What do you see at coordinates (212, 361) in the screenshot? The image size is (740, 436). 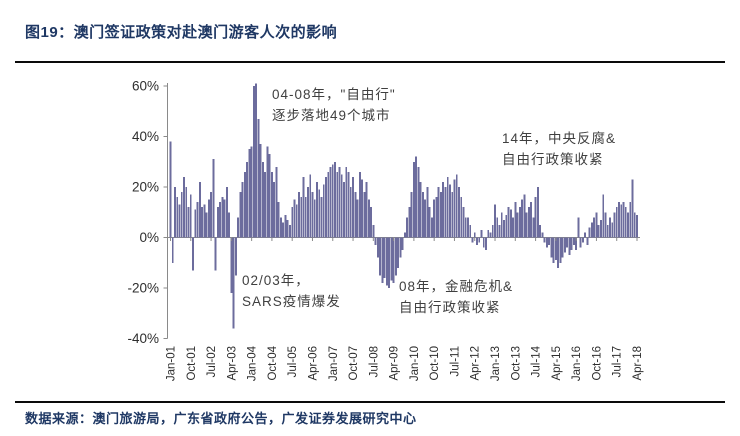 I see `x-tick-label: Jul-02` at bounding box center [212, 361].